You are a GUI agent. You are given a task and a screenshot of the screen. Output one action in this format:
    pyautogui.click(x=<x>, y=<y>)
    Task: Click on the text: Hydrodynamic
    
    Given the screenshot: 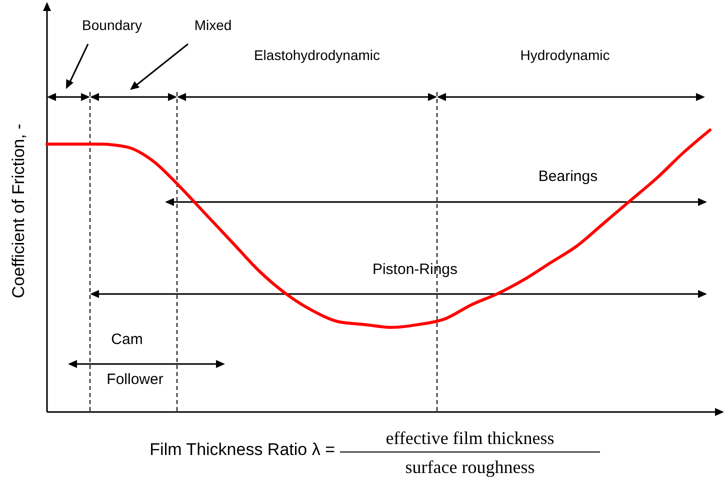 What is the action you would take?
    pyautogui.click(x=565, y=55)
    